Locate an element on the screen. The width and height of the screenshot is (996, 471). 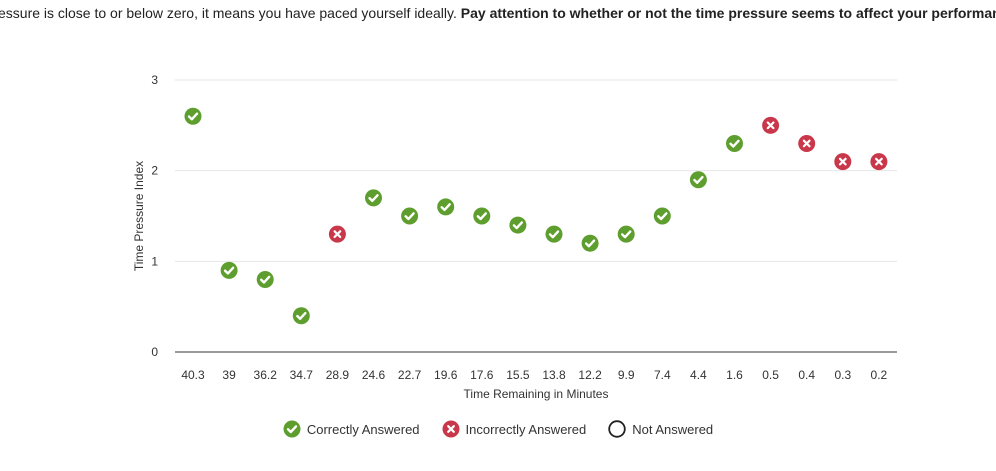
y-tick-label: 1 is located at coordinates (154, 261).